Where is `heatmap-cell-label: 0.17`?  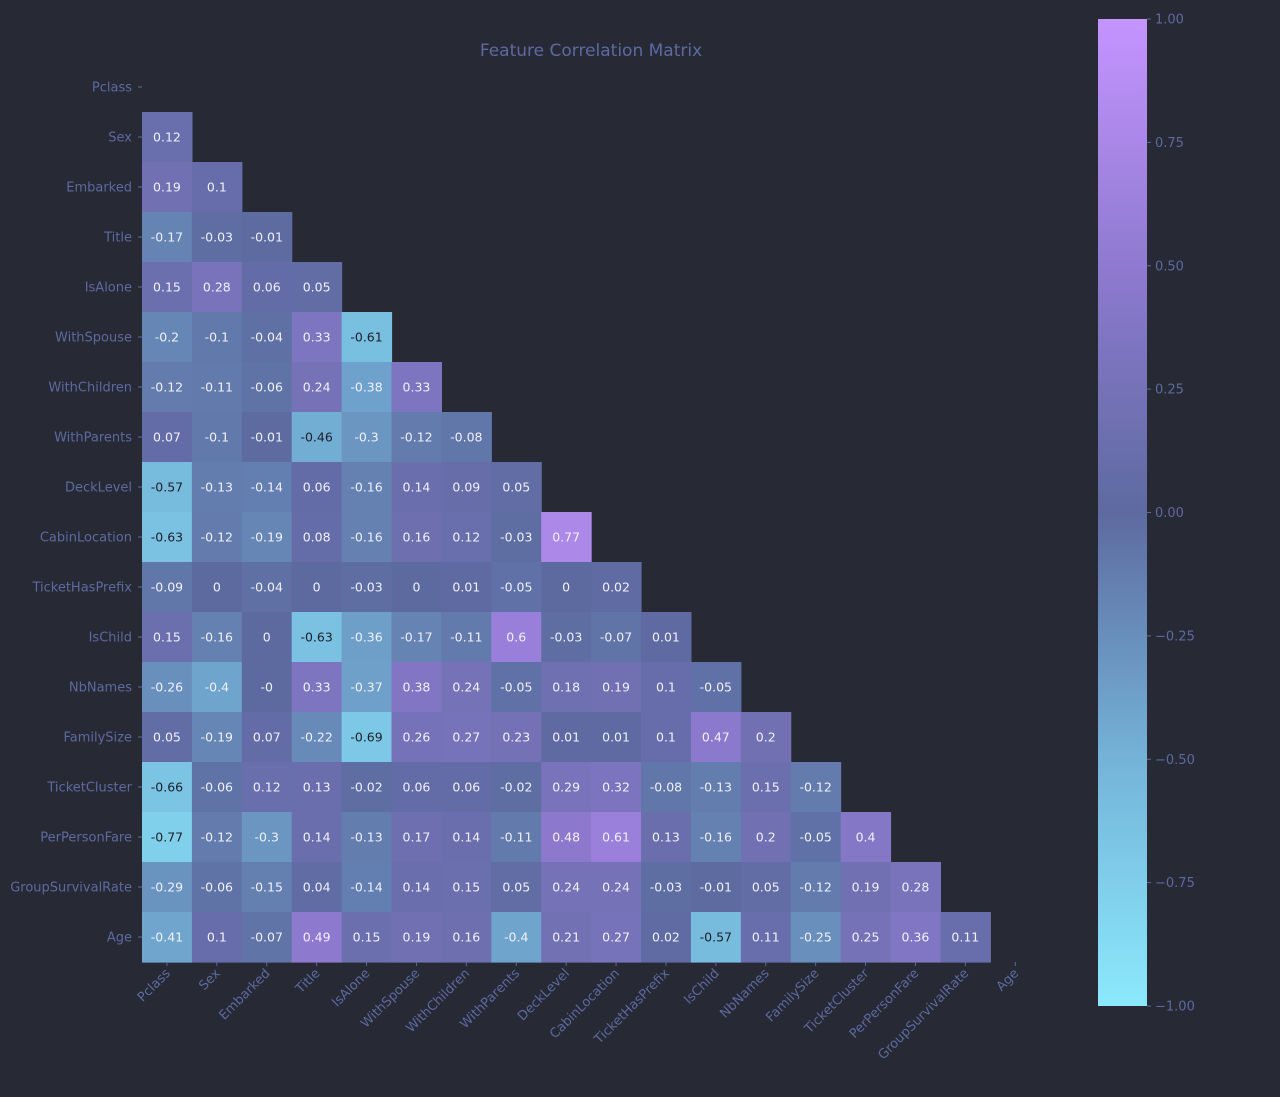
heatmap-cell-label: 0.17 is located at coordinates (417, 837).